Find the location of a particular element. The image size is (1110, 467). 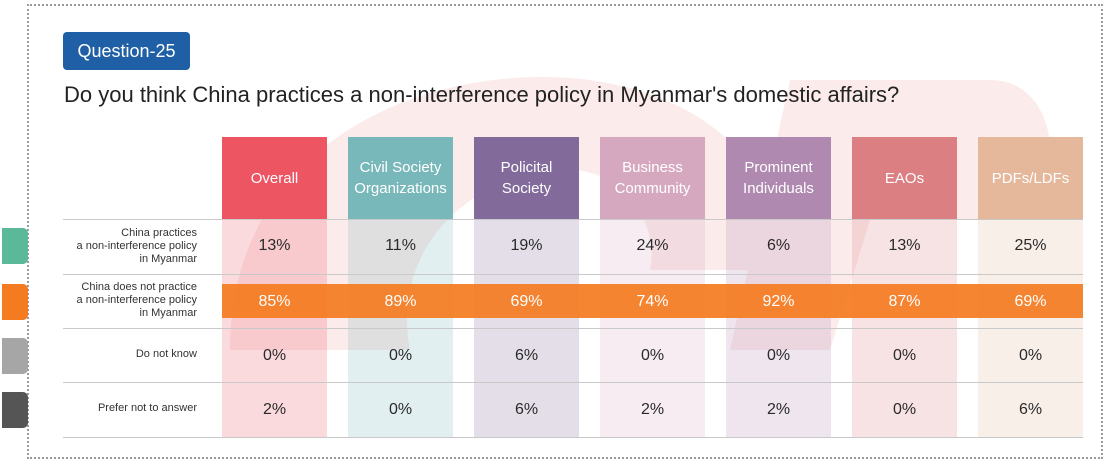

value-cell: 11% is located at coordinates (400, 245).